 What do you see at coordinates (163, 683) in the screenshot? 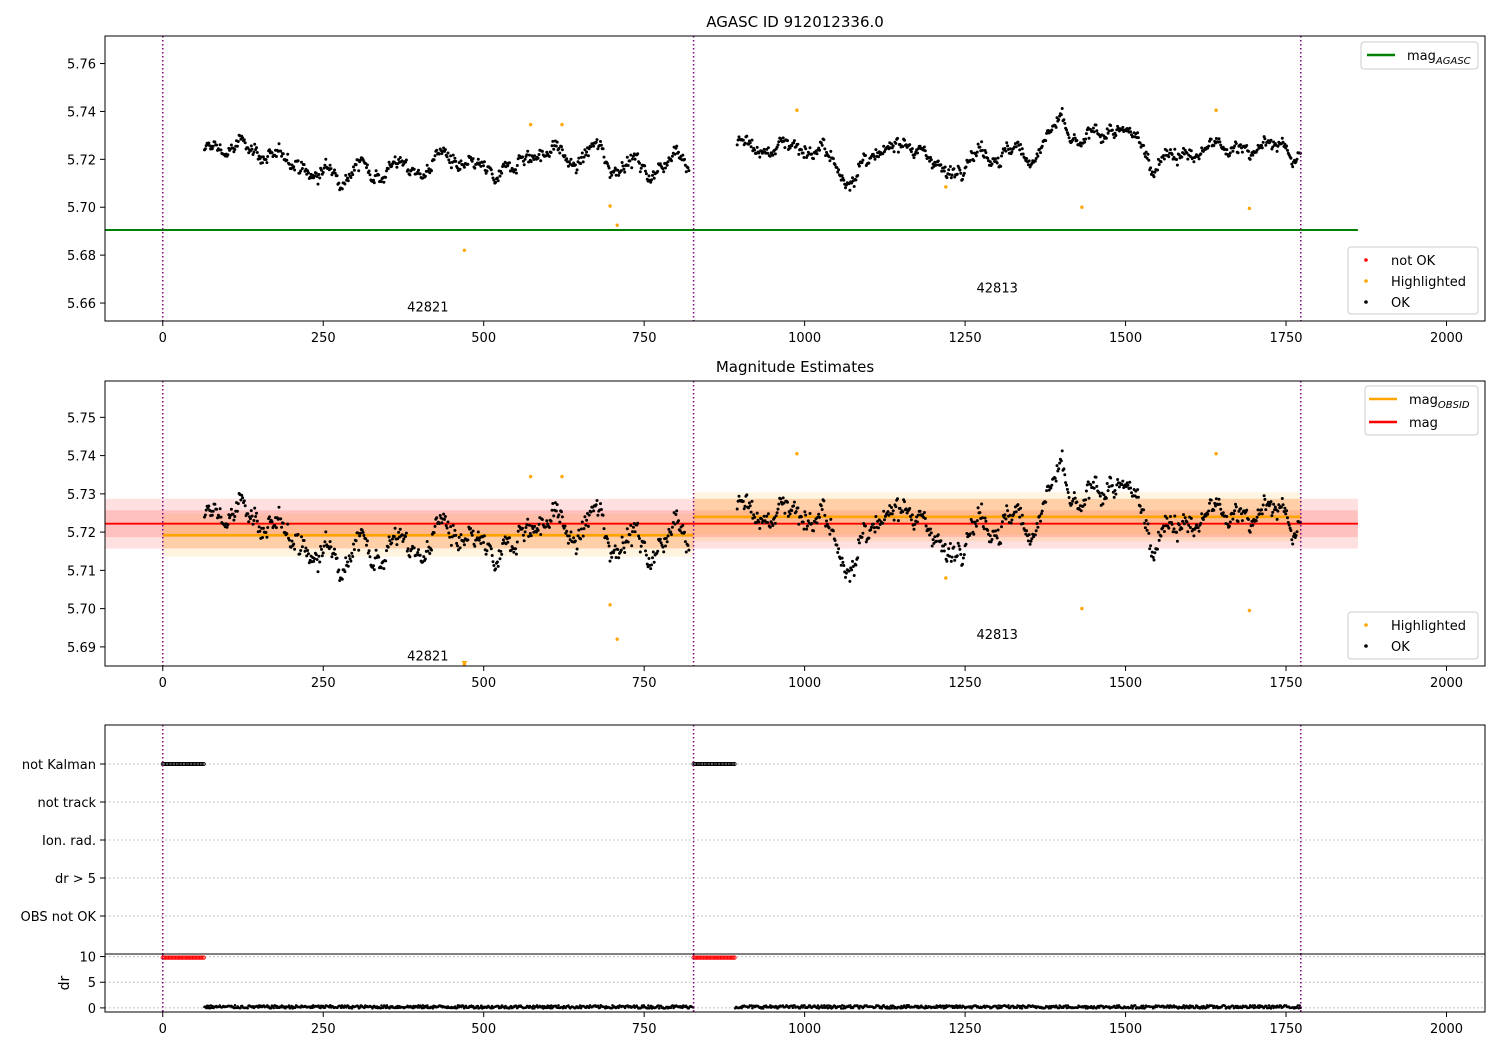
I see `x-tick-label: 0` at bounding box center [163, 683].